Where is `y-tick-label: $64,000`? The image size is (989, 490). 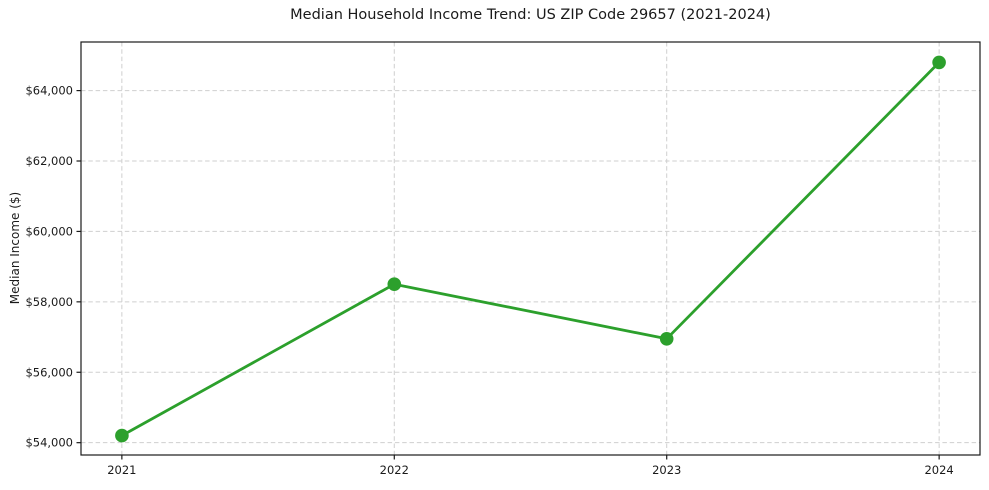 y-tick-label: $64,000 is located at coordinates (49, 91).